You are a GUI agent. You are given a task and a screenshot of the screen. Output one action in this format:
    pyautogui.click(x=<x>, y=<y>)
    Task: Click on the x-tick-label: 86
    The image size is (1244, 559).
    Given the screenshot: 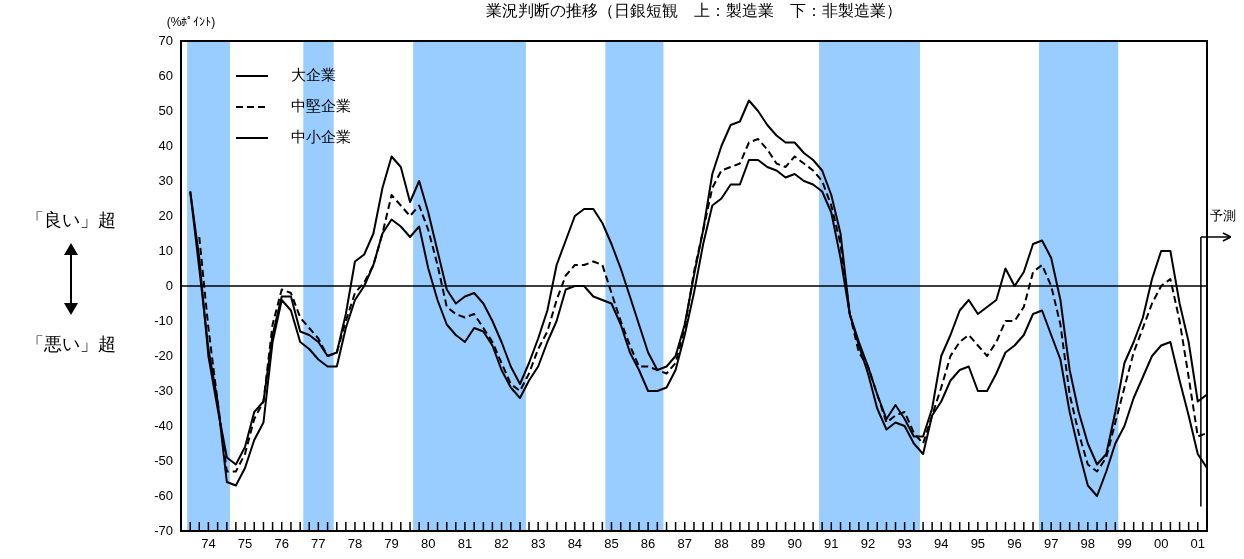 What is the action you would take?
    pyautogui.click(x=648, y=544)
    